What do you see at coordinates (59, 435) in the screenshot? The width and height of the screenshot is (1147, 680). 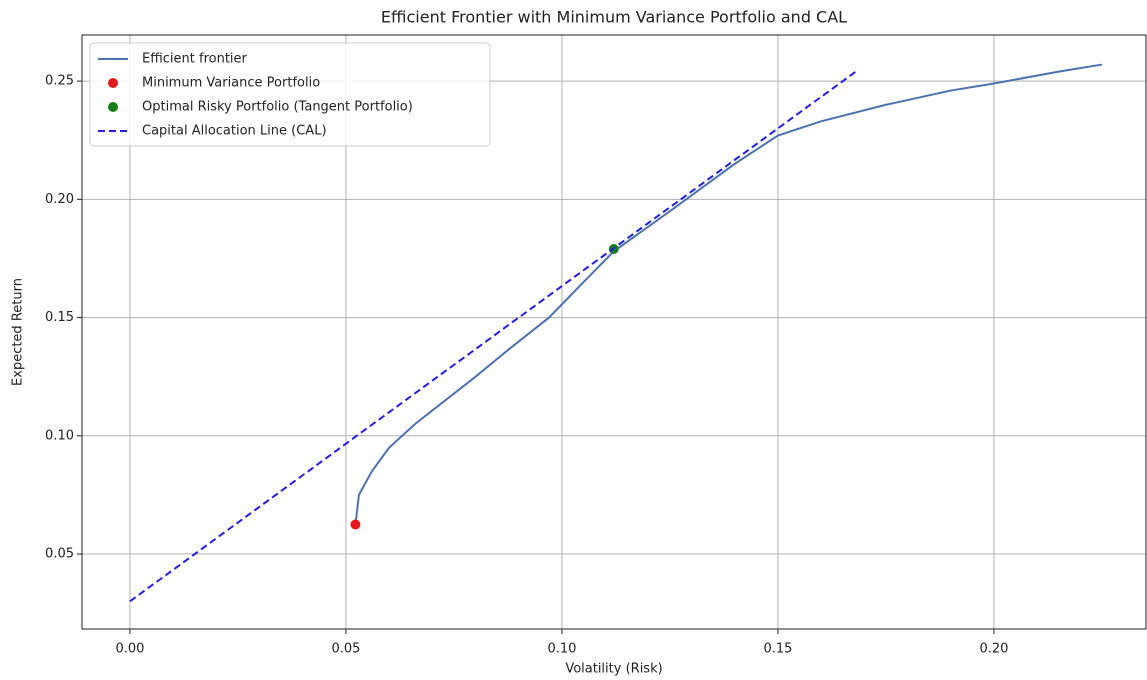 I see `y-tick-label: 0.10` at bounding box center [59, 435].